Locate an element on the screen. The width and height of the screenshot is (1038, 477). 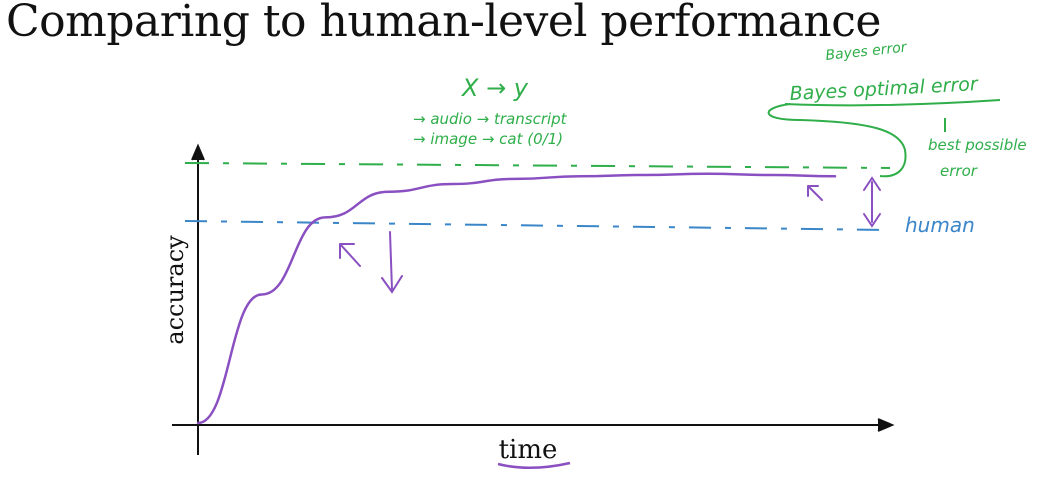
bayes-label-underline is located at coordinates (892, 103).